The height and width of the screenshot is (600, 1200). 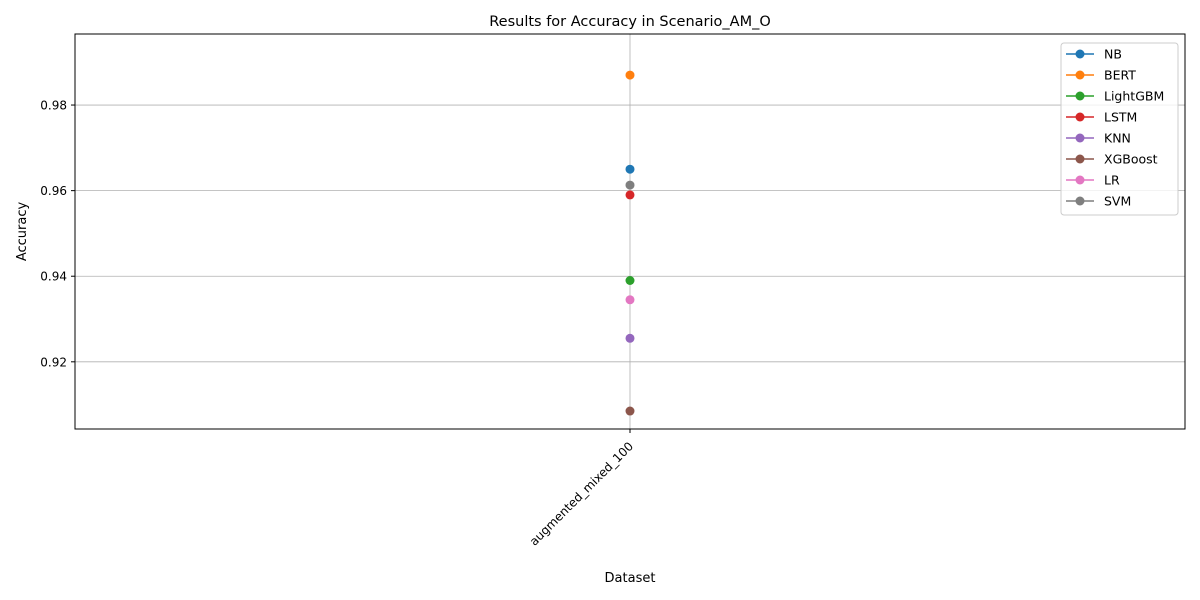 I want to click on legend-label-lightgbm: LightGBM, so click(x=1134, y=96).